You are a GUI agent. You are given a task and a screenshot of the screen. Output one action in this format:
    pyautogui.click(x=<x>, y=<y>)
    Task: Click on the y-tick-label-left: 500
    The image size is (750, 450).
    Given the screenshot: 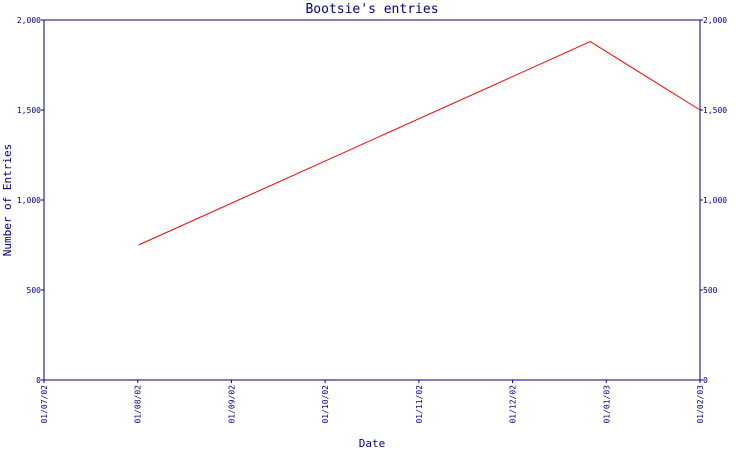 What is the action you would take?
    pyautogui.click(x=34, y=290)
    